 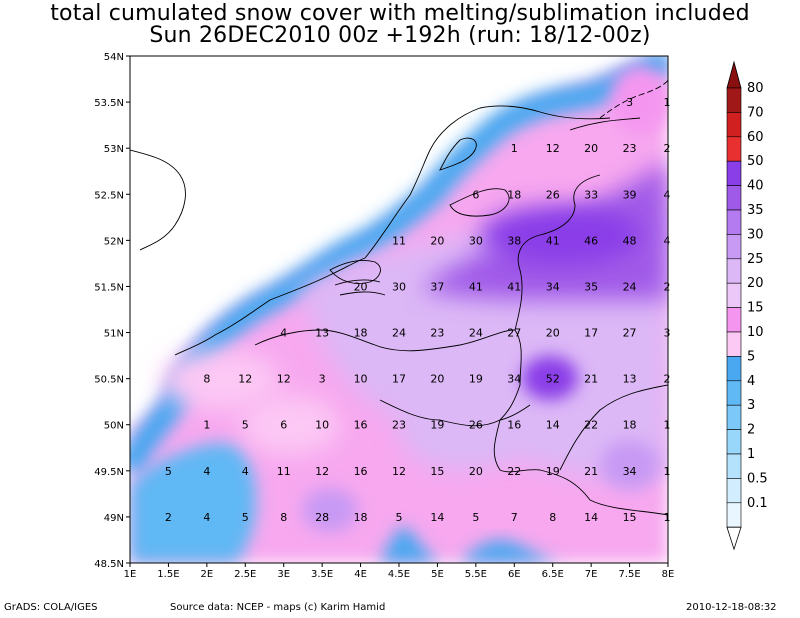 What do you see at coordinates (399, 574) in the screenshot?
I see `lon-tick-label: 4.5E` at bounding box center [399, 574].